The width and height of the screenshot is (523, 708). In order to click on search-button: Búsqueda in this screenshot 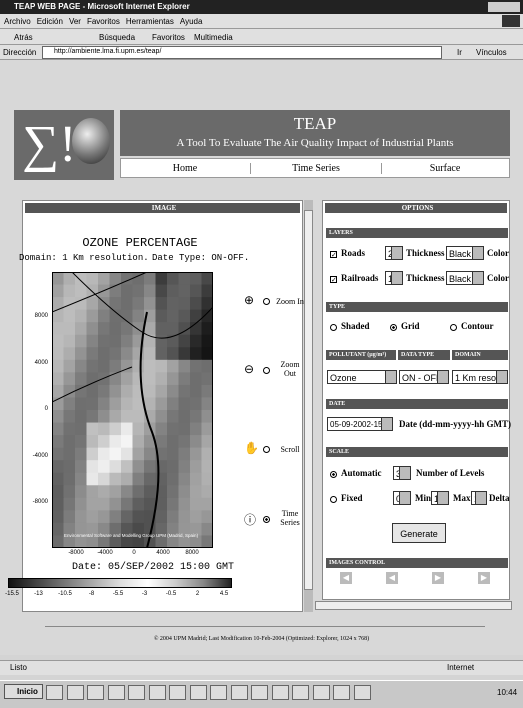, I will do `click(117, 37)`.